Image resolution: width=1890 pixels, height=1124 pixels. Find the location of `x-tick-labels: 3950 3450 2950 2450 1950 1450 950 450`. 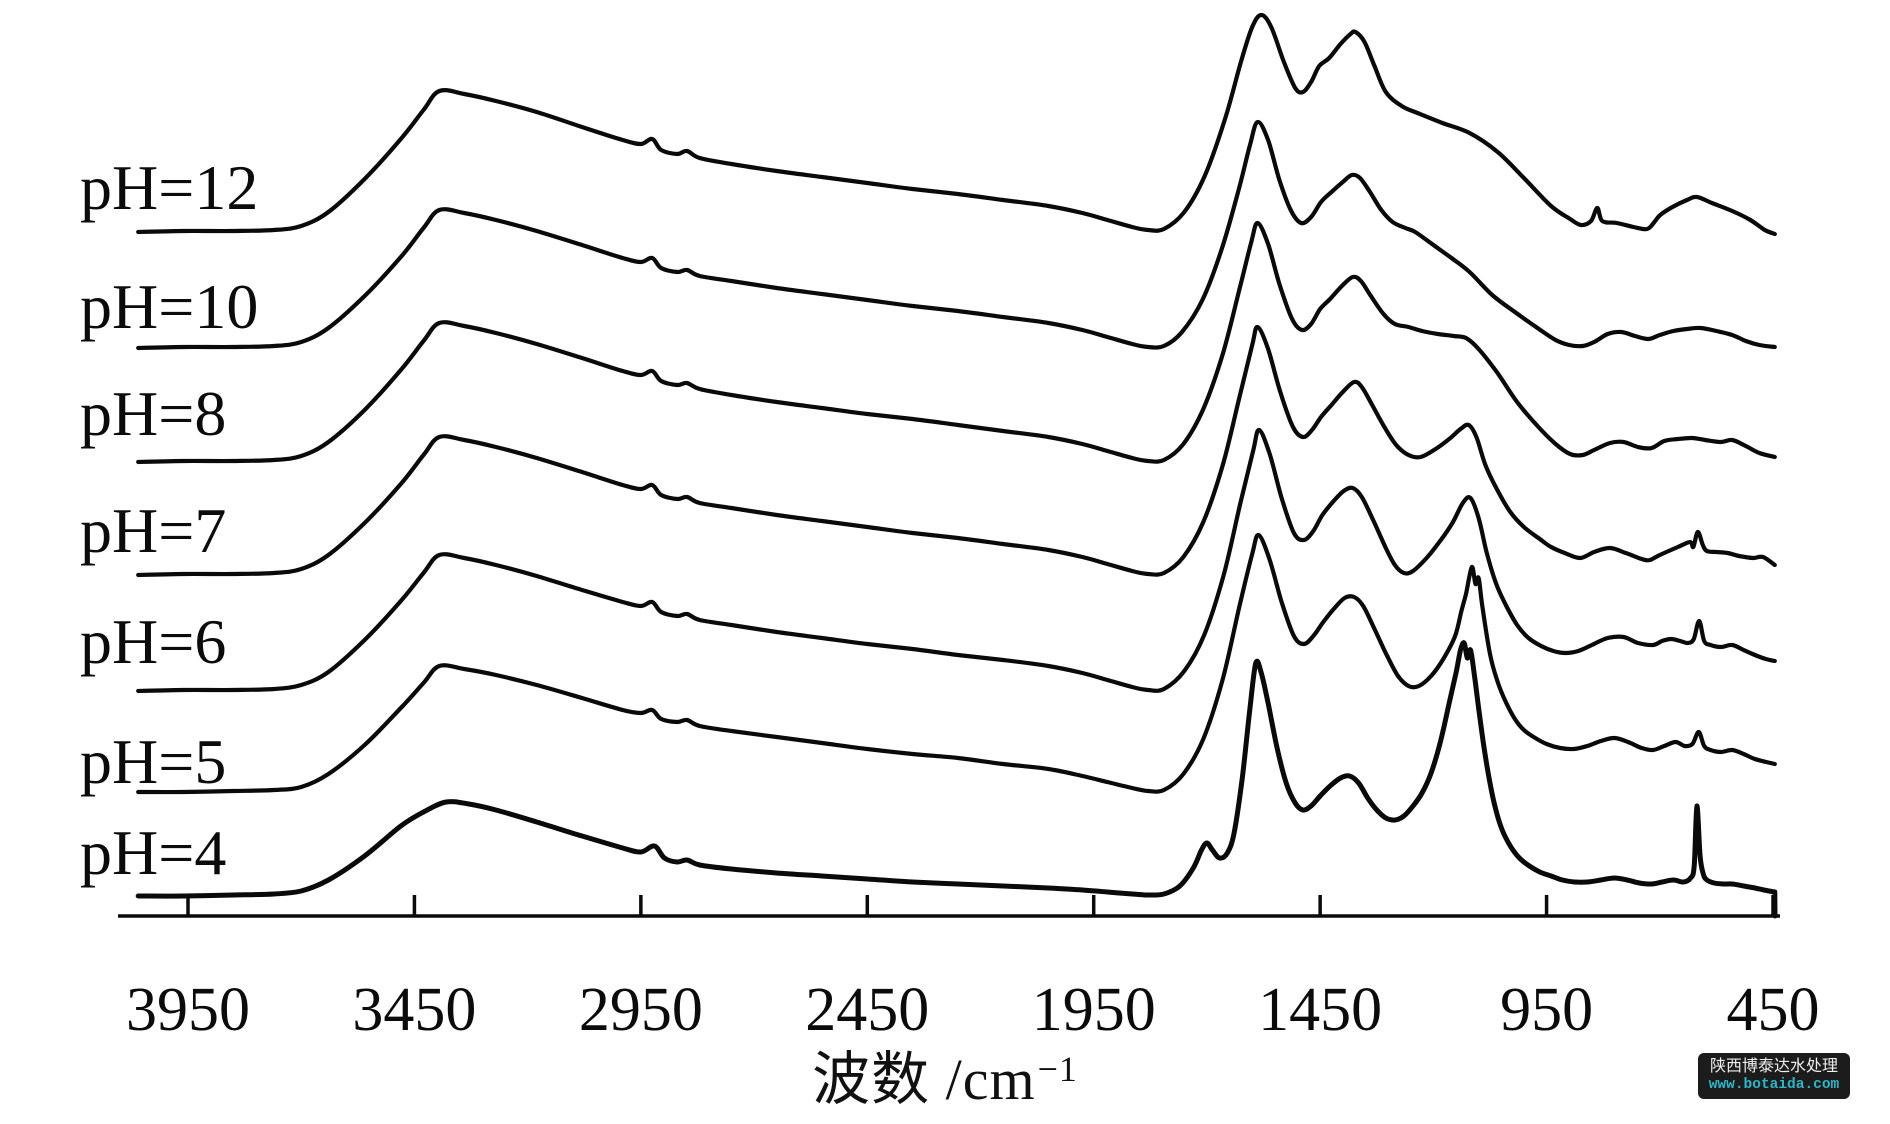

x-tick-labels: 3950 3450 2950 2450 1950 1450 950 450 is located at coordinates (973, 1010).